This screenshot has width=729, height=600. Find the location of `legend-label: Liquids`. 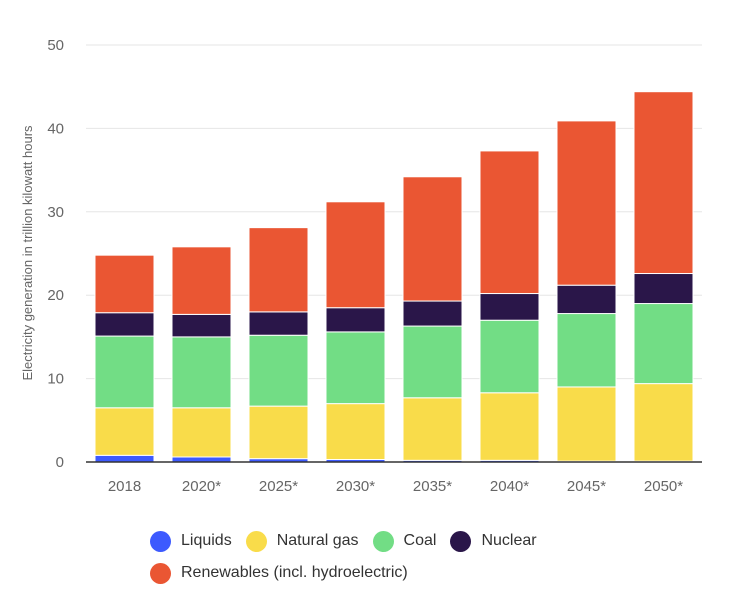

legend-label: Liquids is located at coordinates (206, 540).